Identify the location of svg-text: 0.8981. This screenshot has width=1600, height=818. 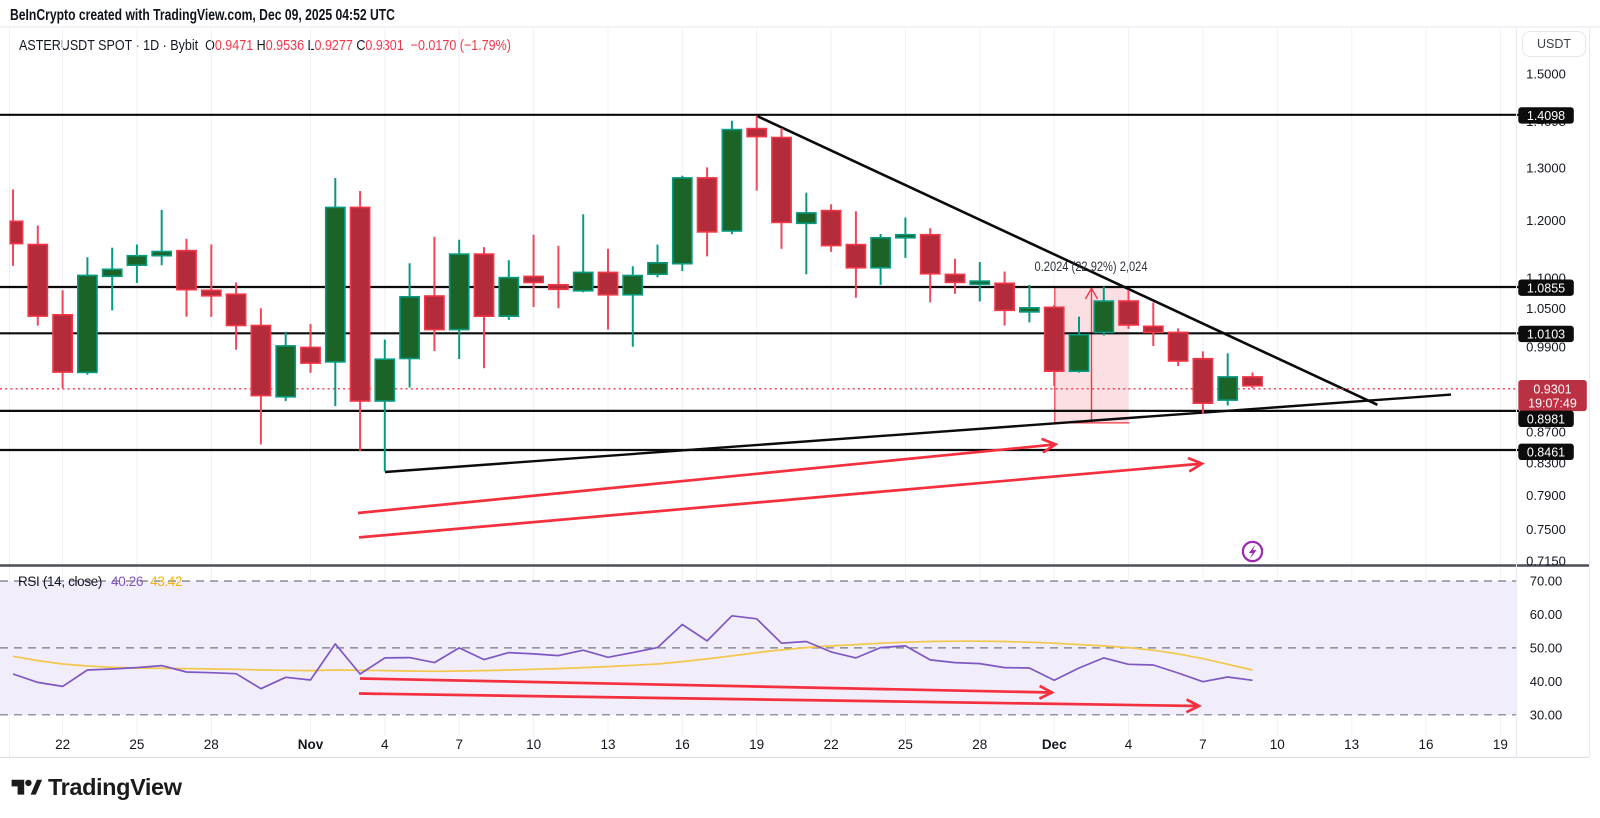
(1546, 419).